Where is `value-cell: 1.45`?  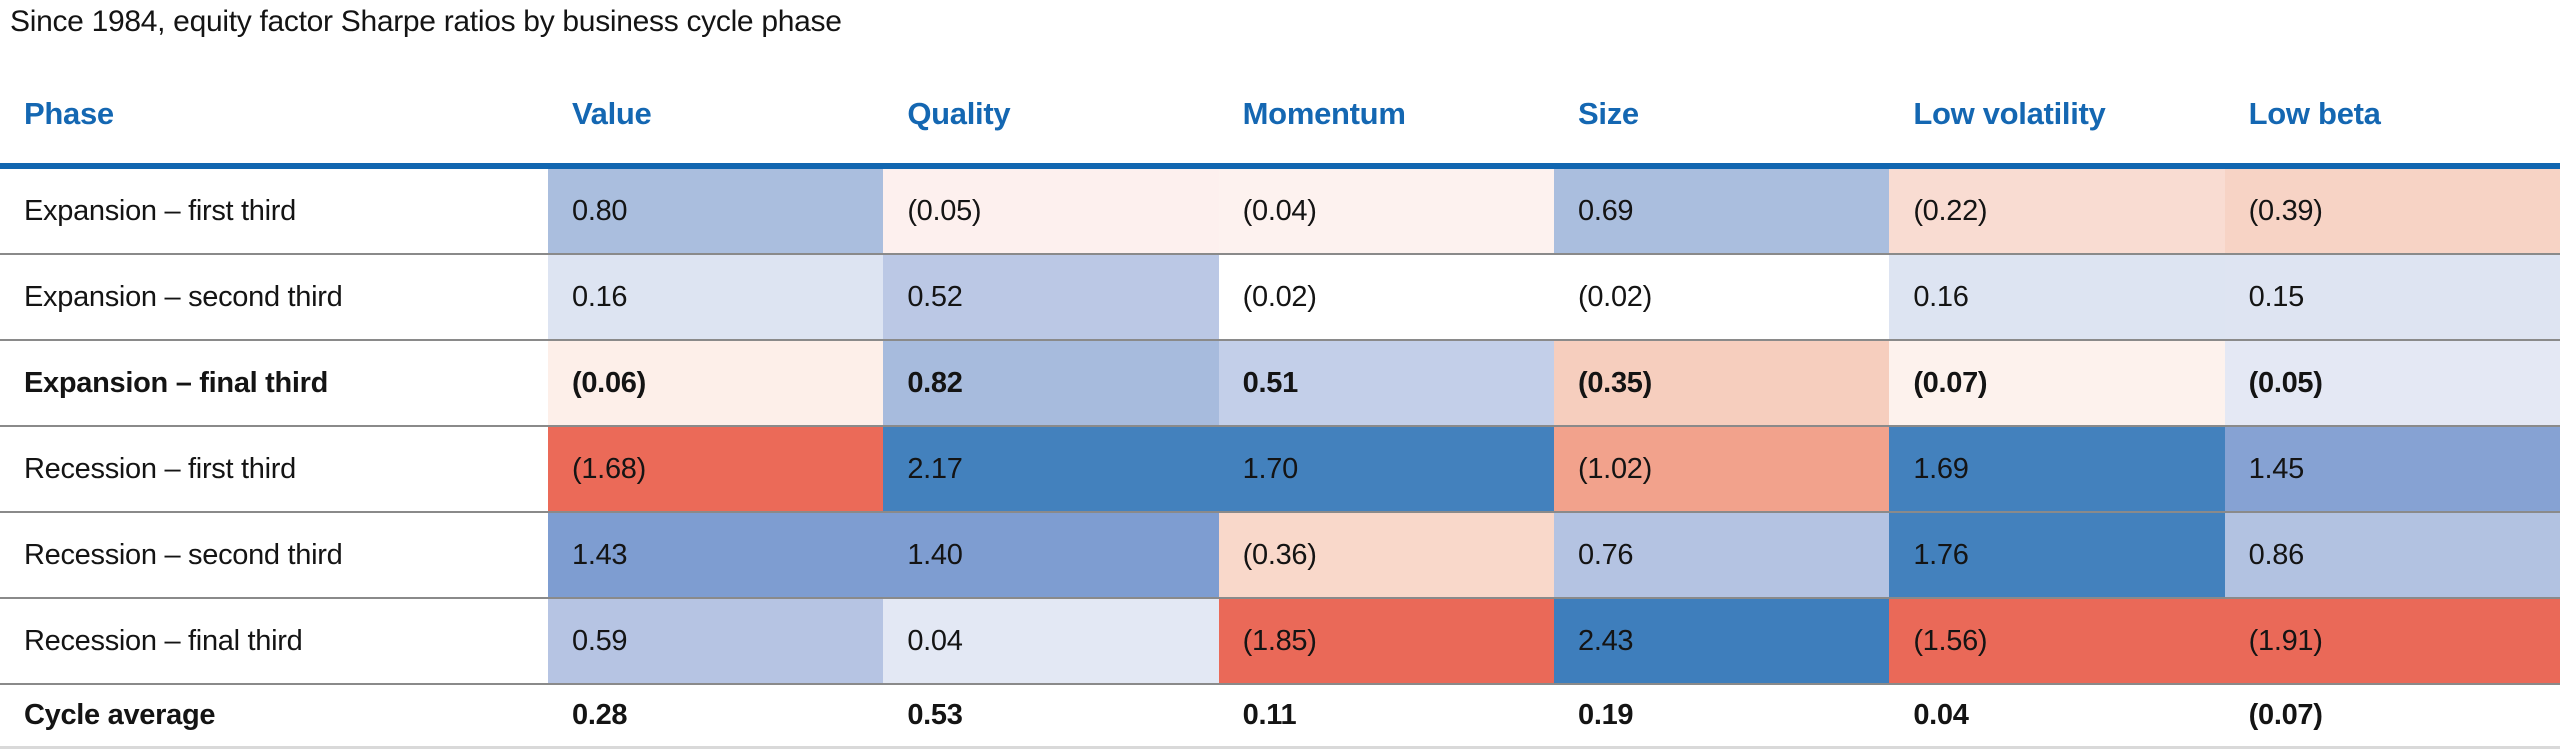 value-cell: 1.45 is located at coordinates (2392, 469).